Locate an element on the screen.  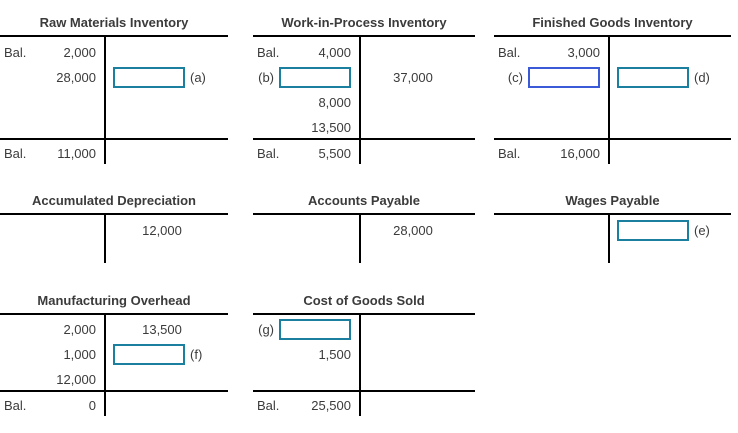
t-account-body: 12,000 is located at coordinates (114, 238).